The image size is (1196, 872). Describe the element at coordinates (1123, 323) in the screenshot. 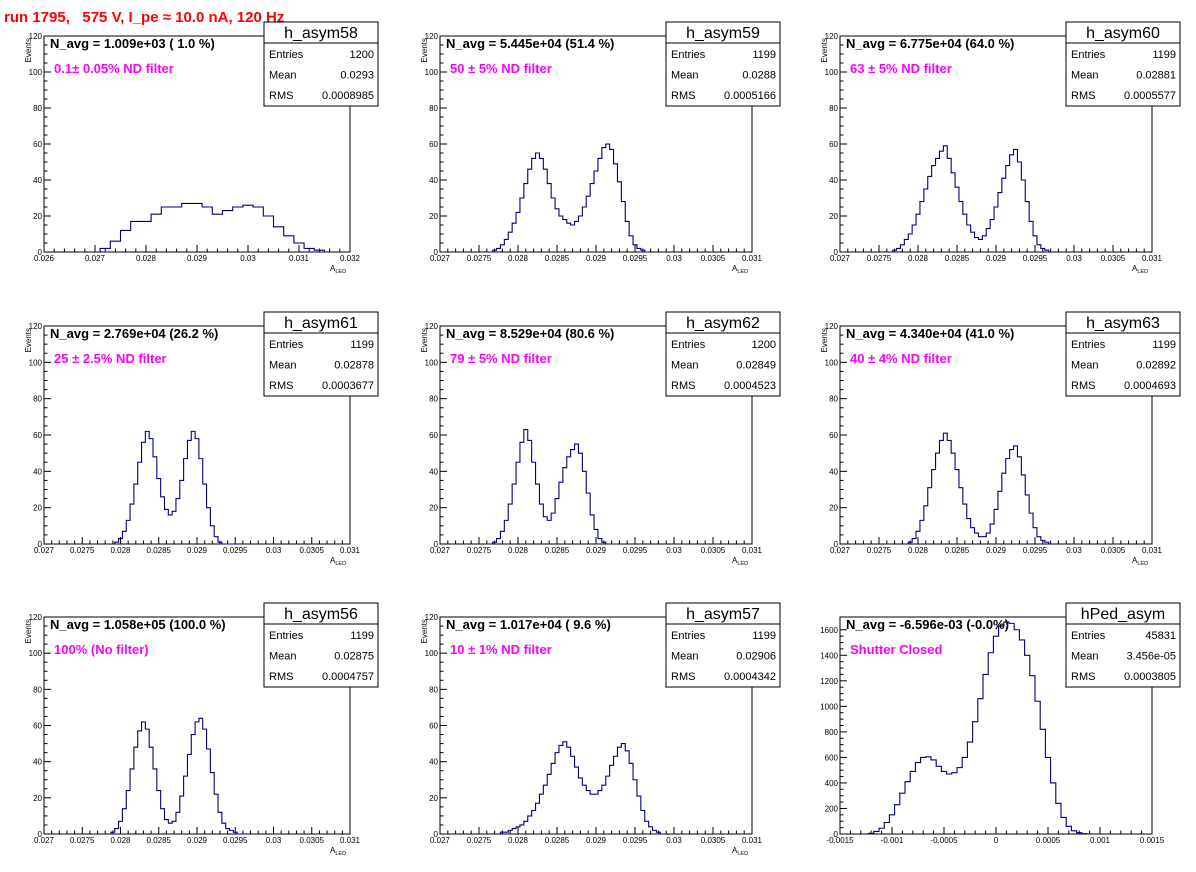

I see `histogram-name: h_asym63` at that location.